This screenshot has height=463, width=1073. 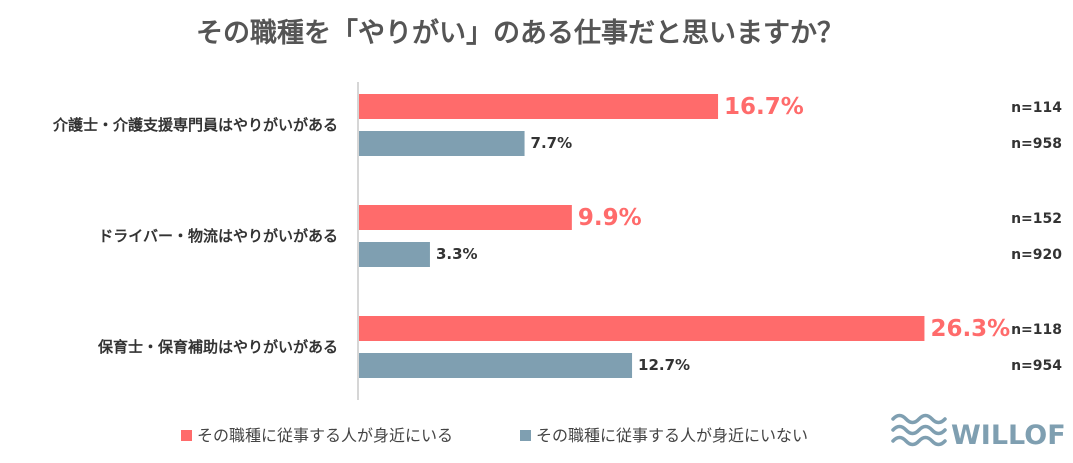 What do you see at coordinates (764, 107) in the screenshot?
I see `data-label: 16.7%` at bounding box center [764, 107].